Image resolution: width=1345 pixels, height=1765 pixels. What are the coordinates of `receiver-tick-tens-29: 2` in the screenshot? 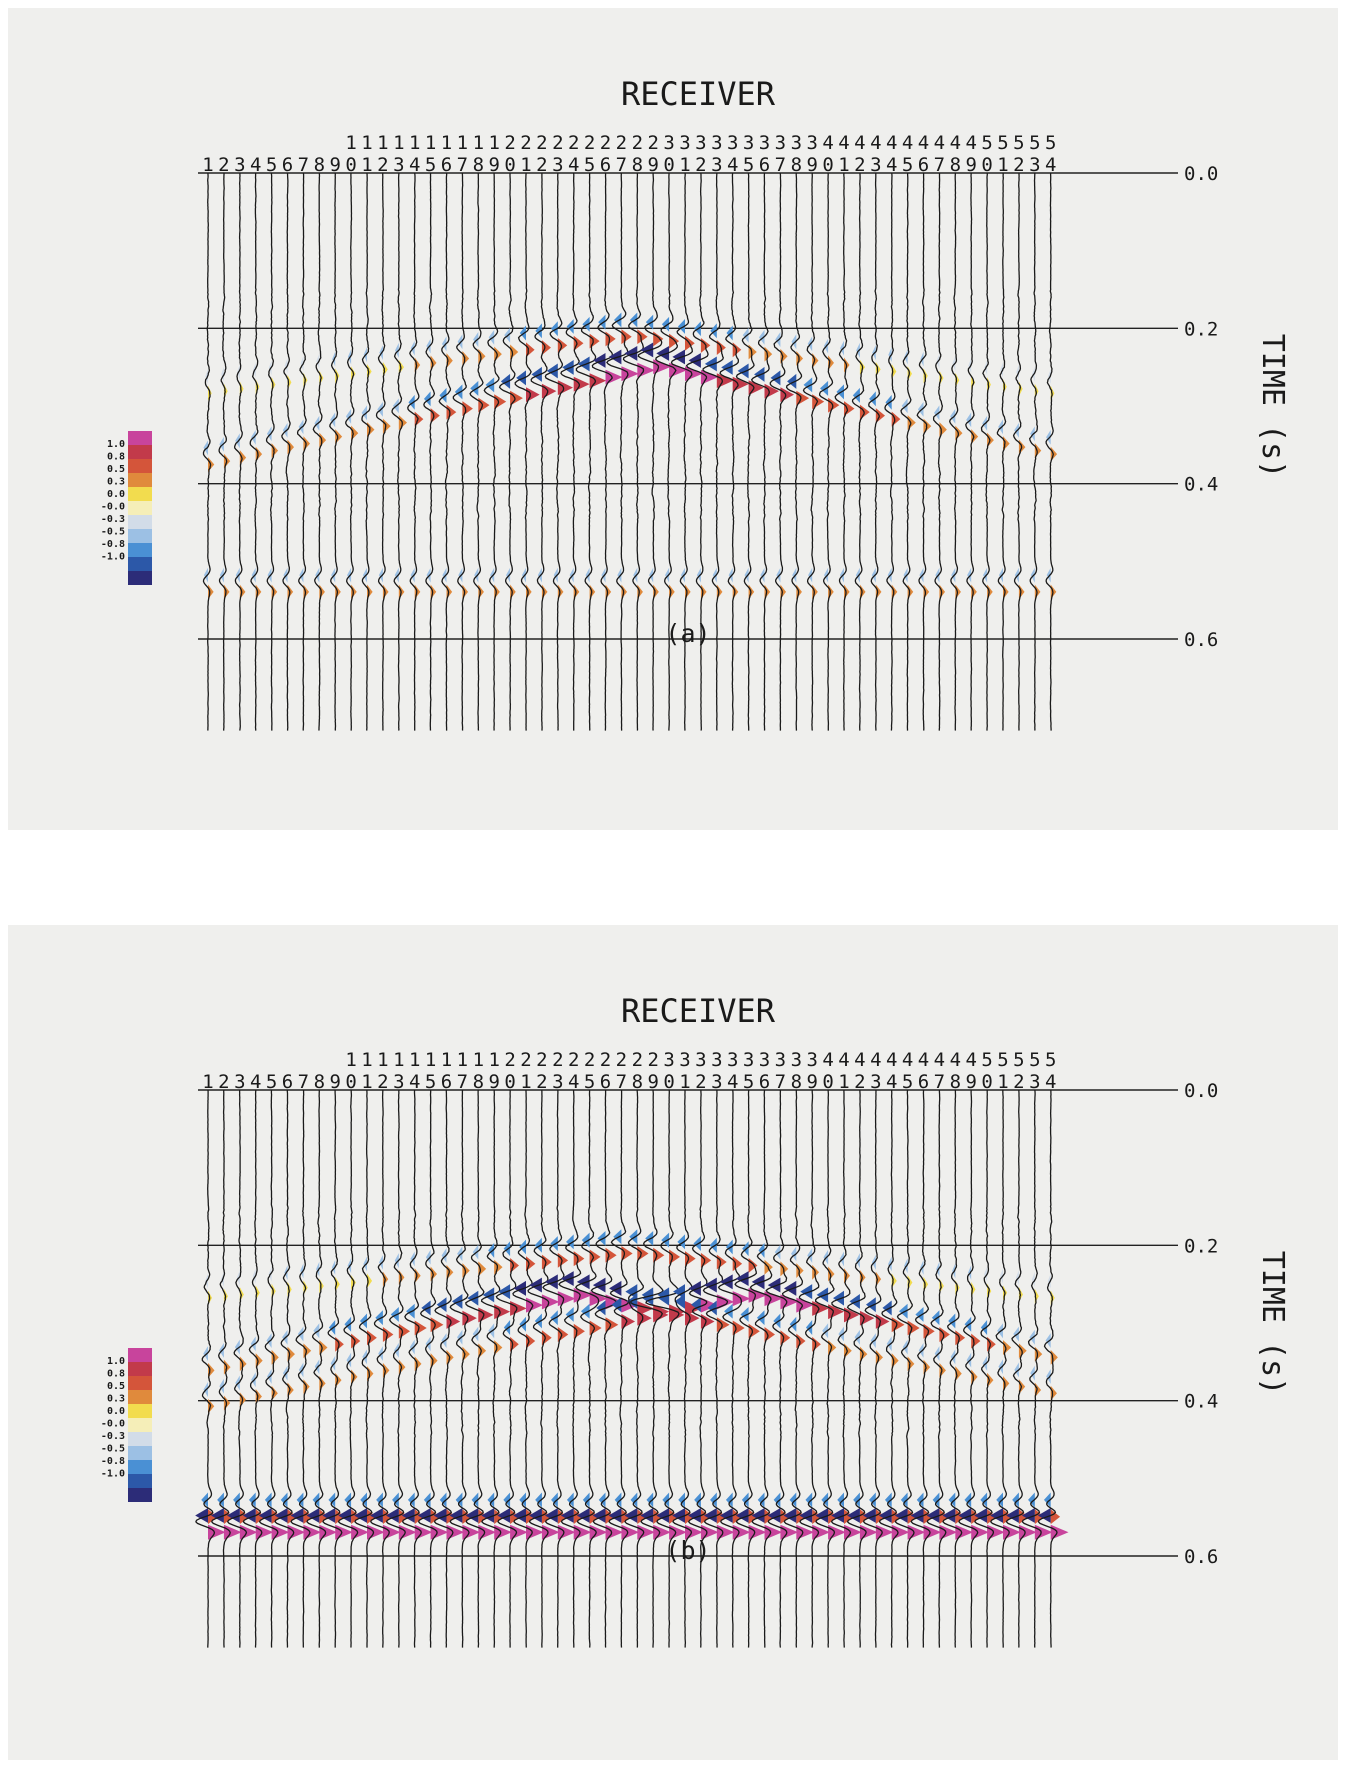 It's located at (652, 143).